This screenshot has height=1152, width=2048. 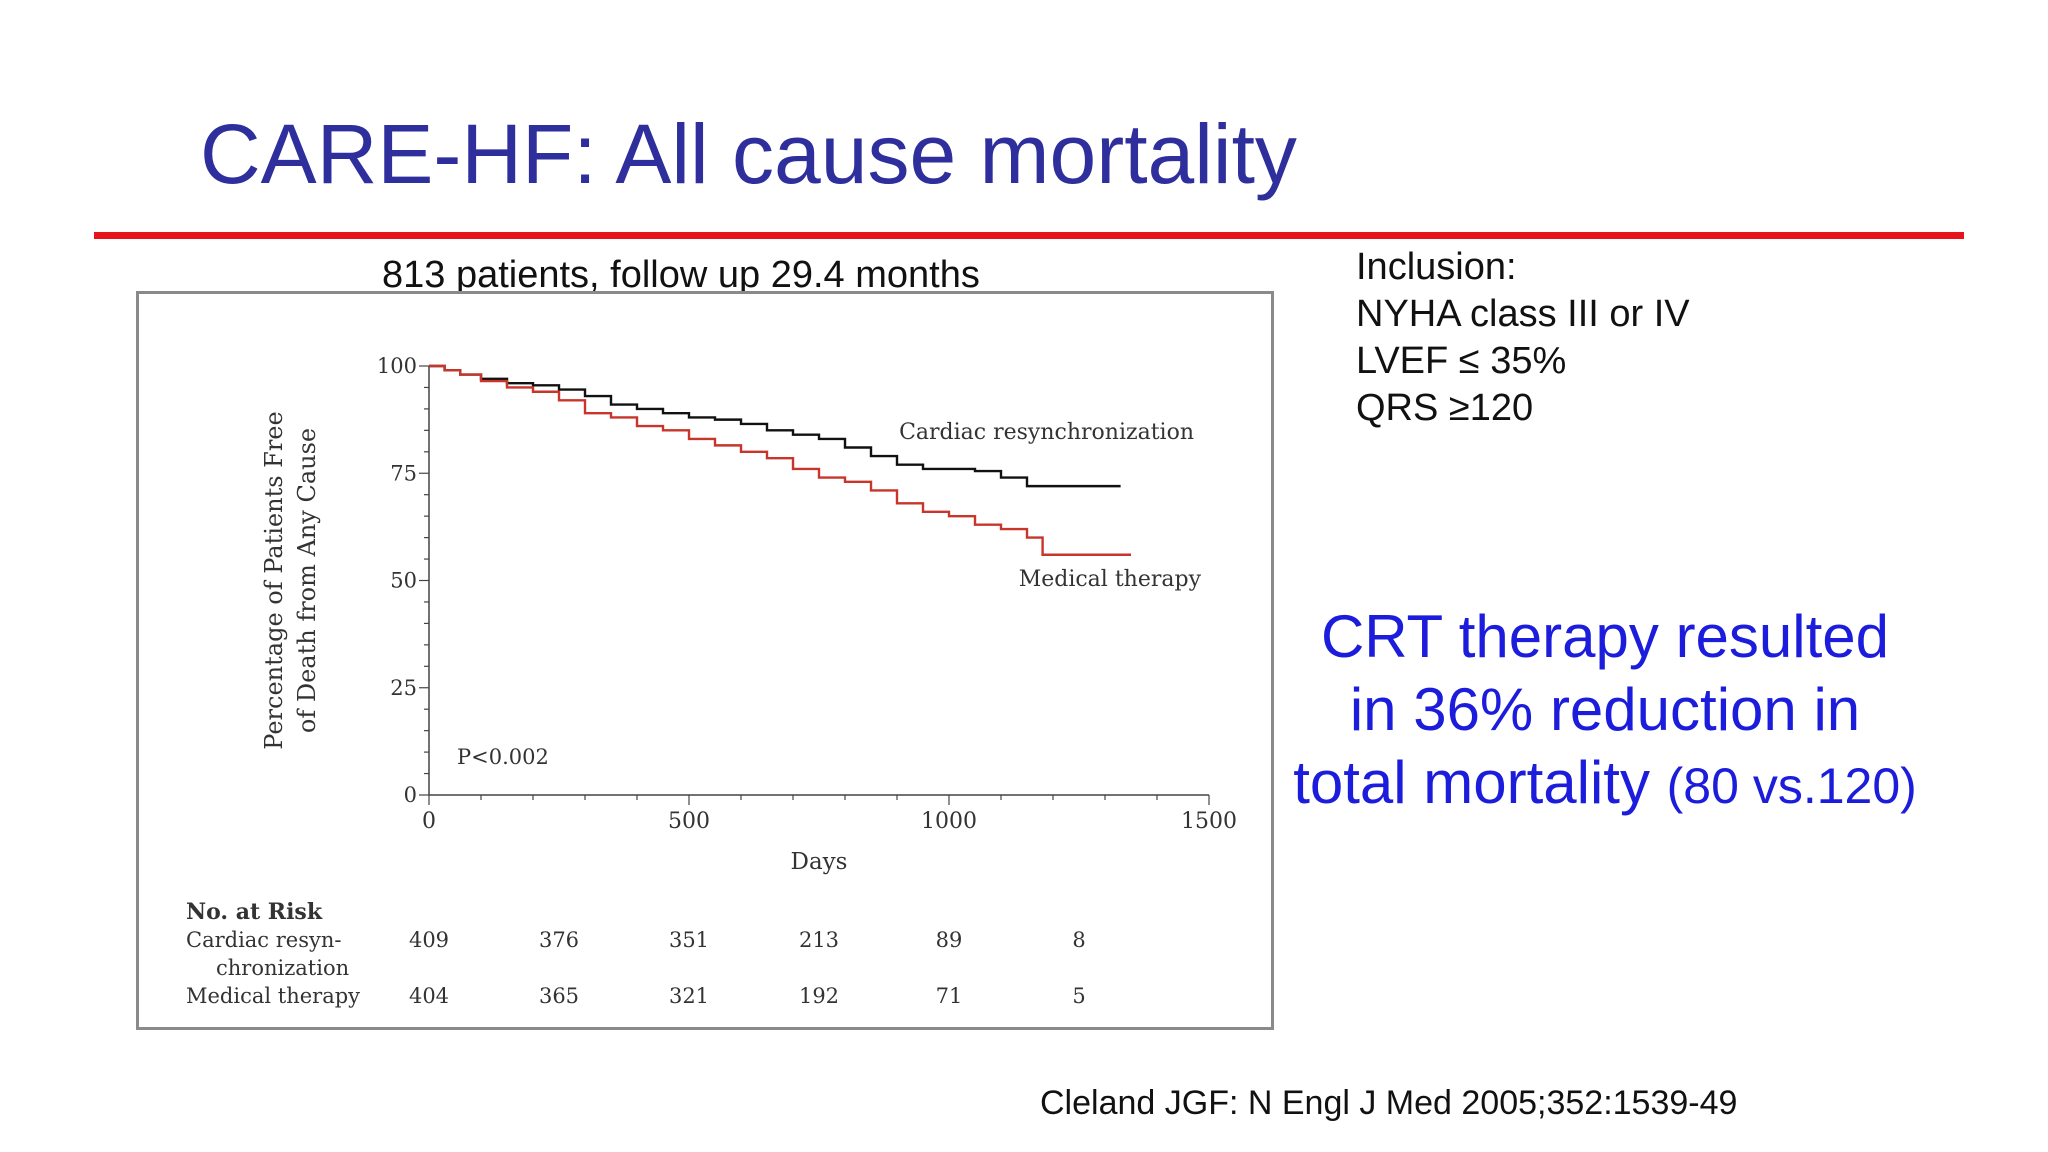 I want to click on p-value-annotation: P<0.002, so click(x=503, y=757).